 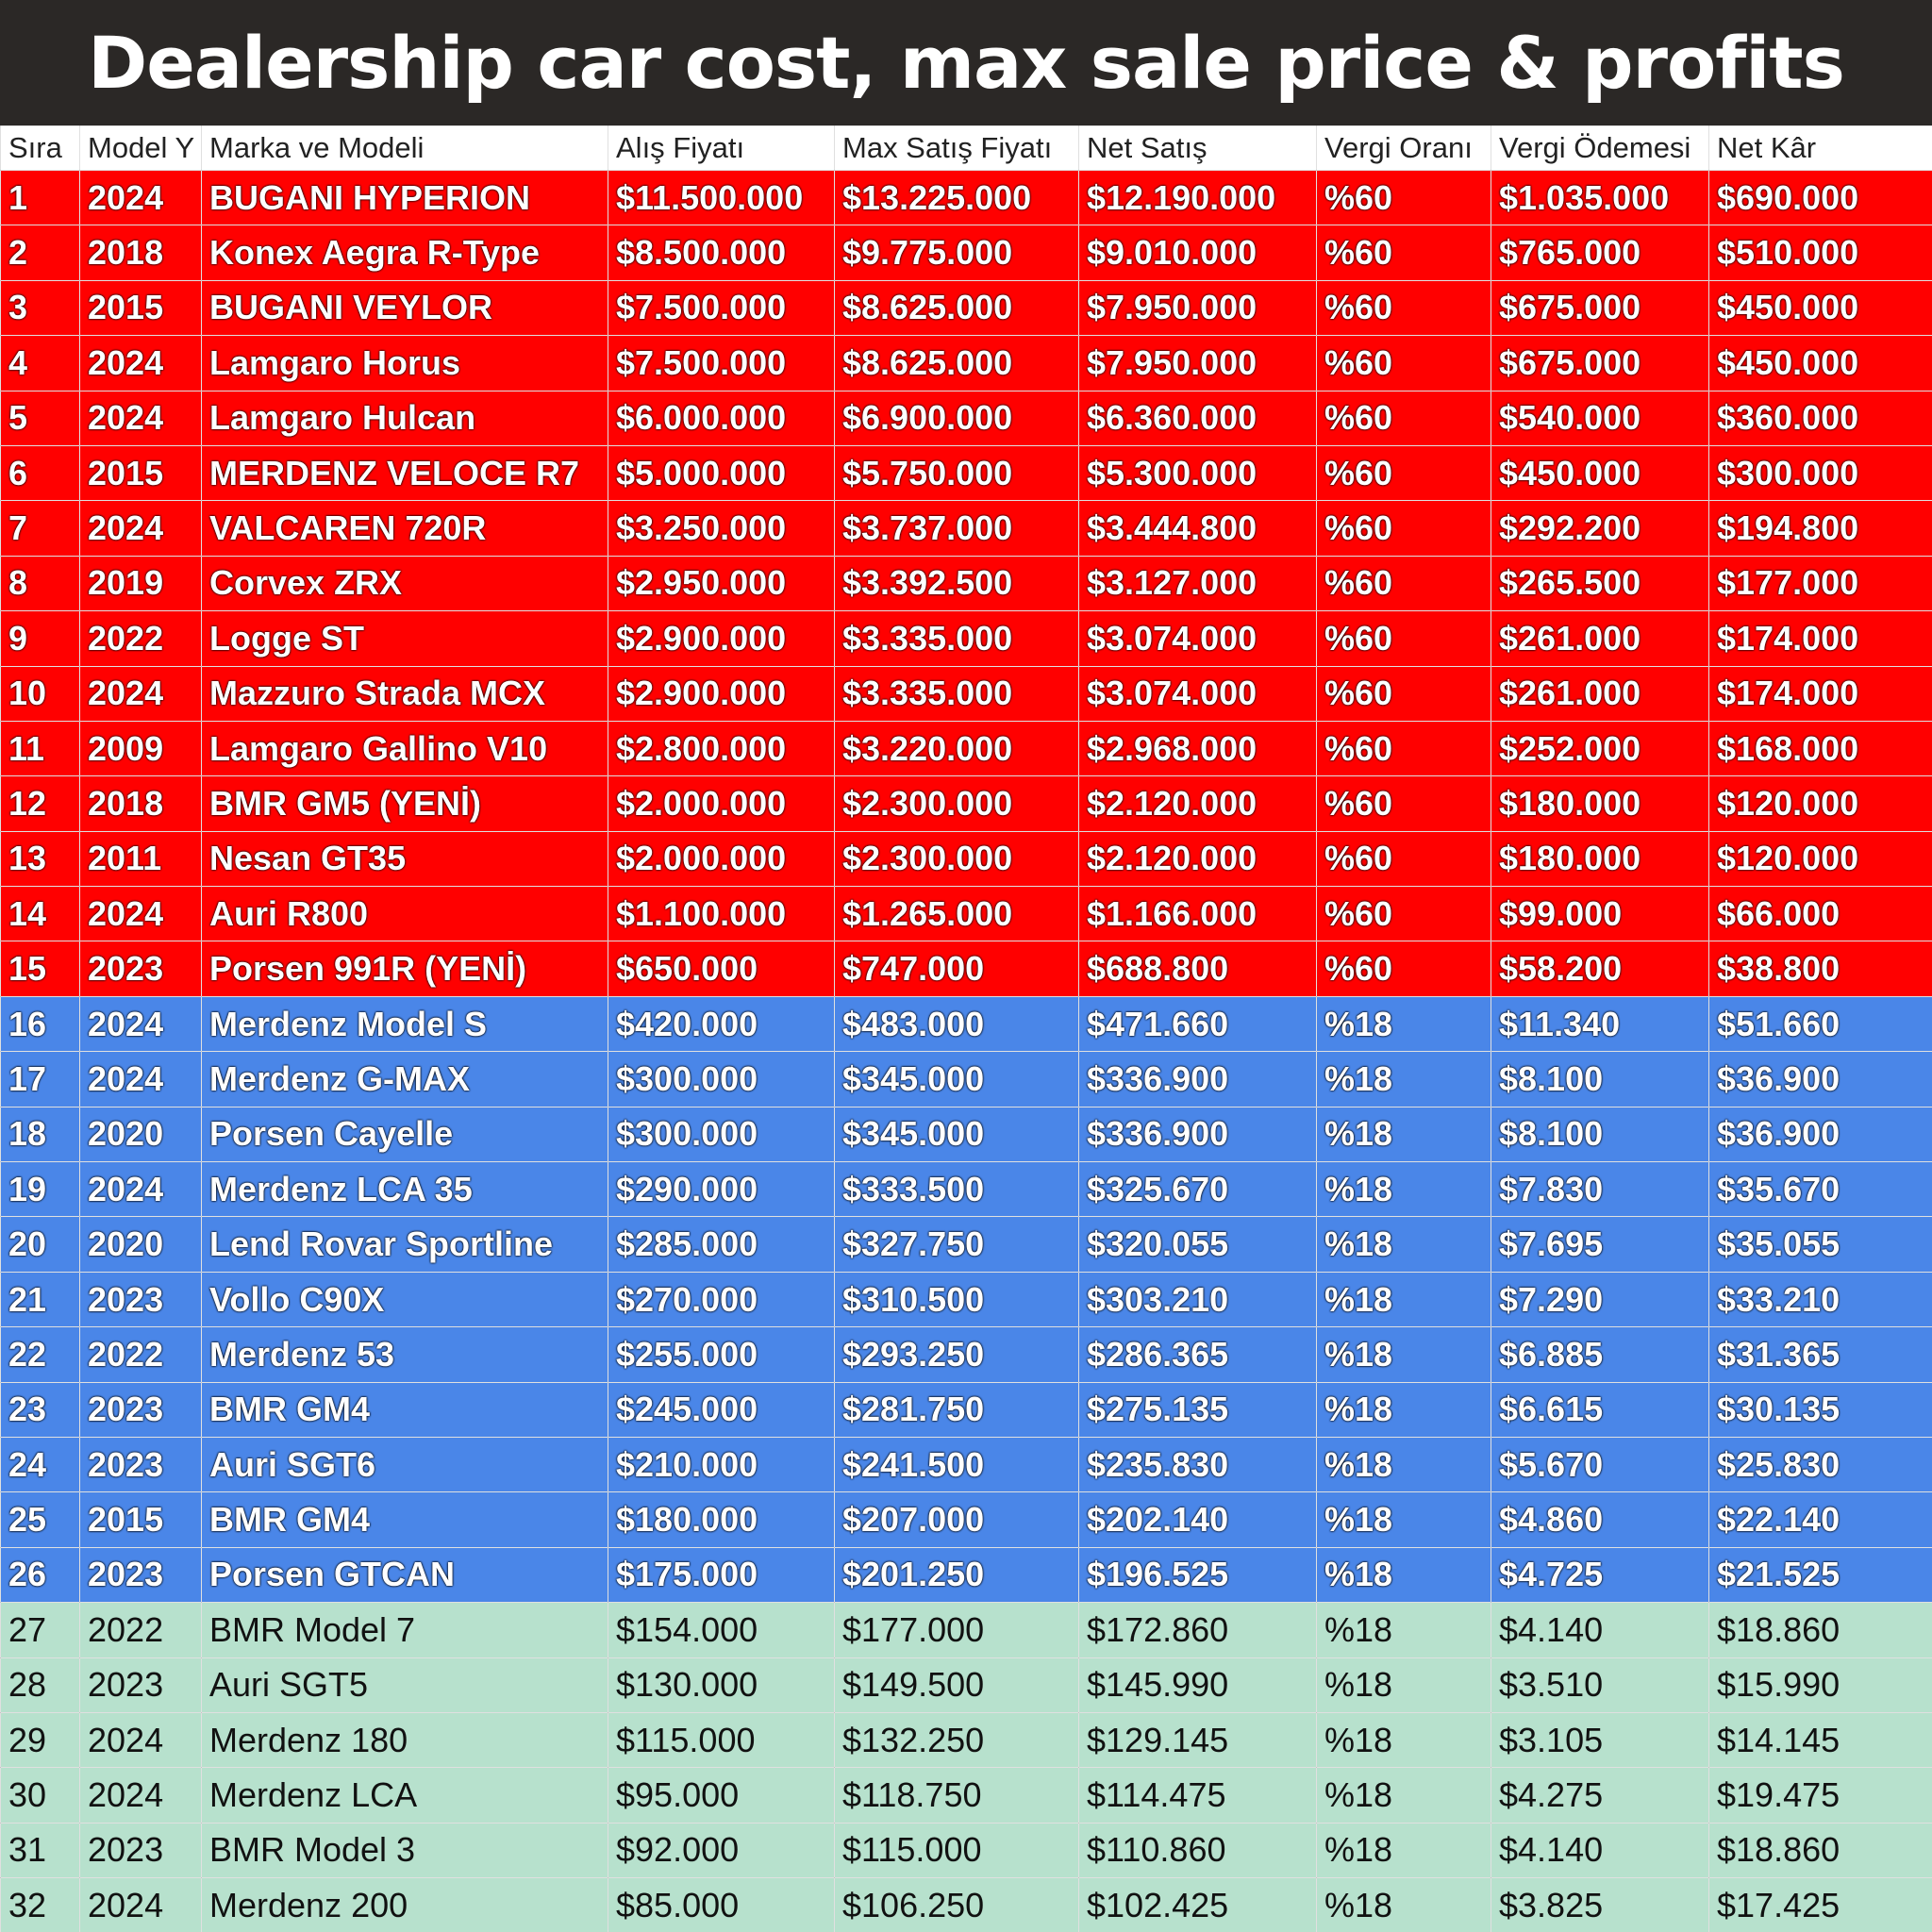 What do you see at coordinates (404, 1685) in the screenshot?
I see `table-cell: Auri SGT5` at bounding box center [404, 1685].